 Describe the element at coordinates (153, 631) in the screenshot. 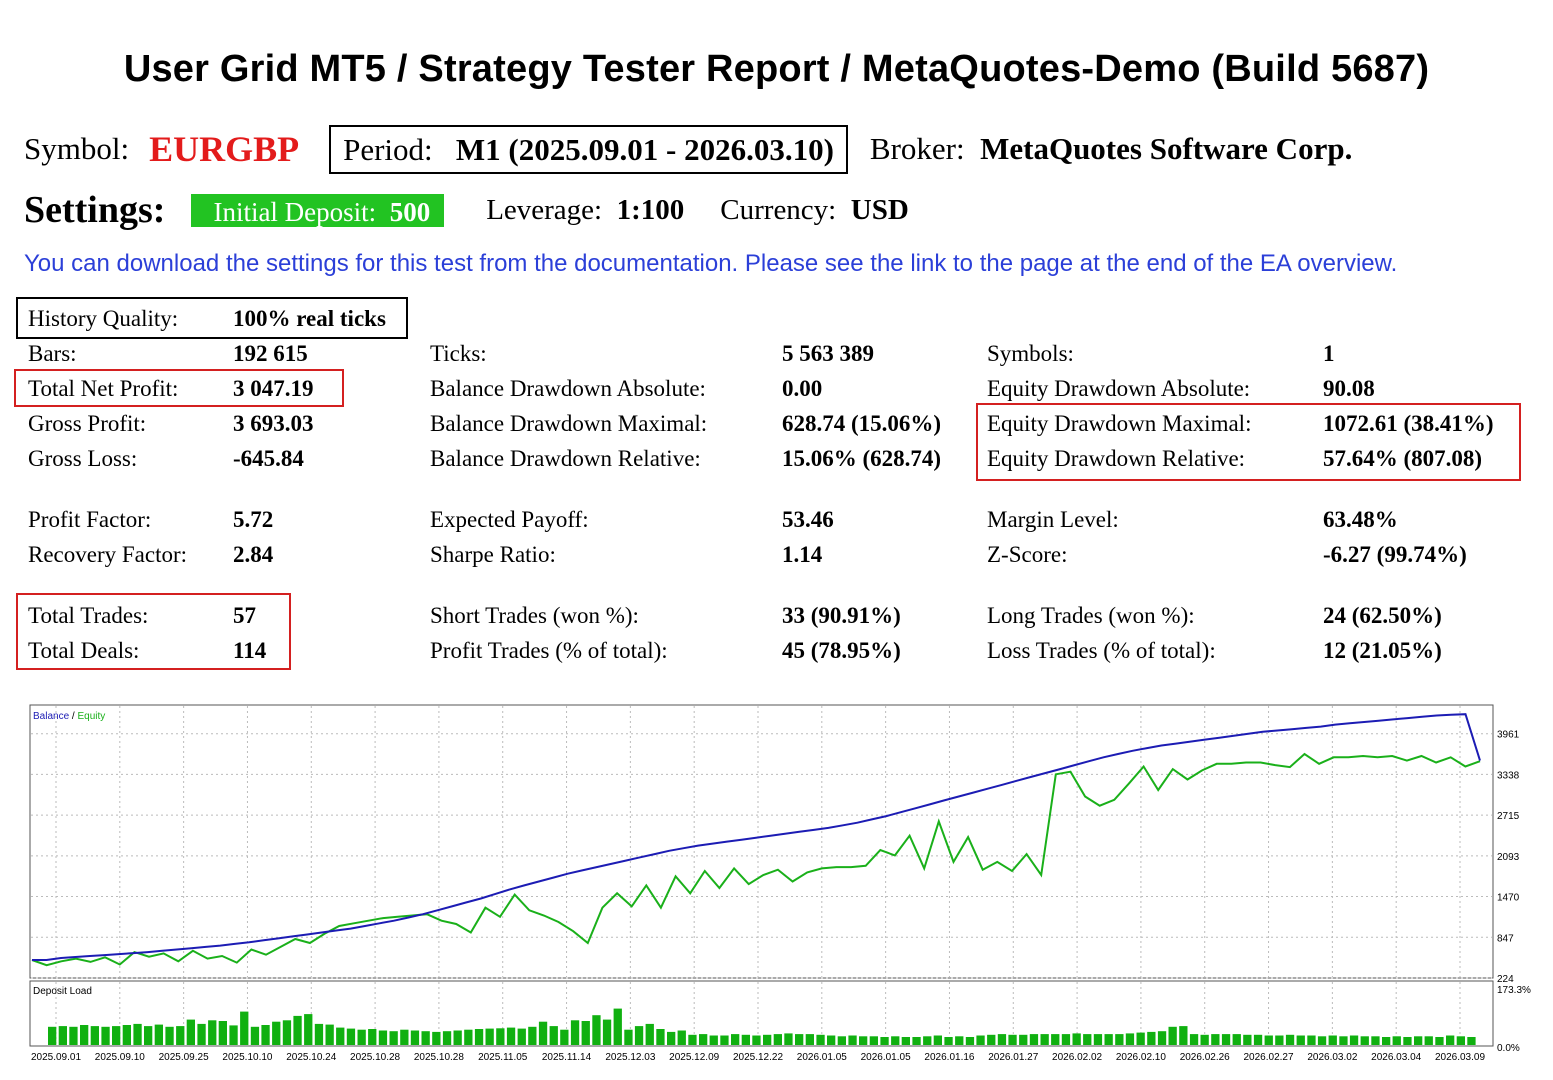

I see `trades-box` at that location.